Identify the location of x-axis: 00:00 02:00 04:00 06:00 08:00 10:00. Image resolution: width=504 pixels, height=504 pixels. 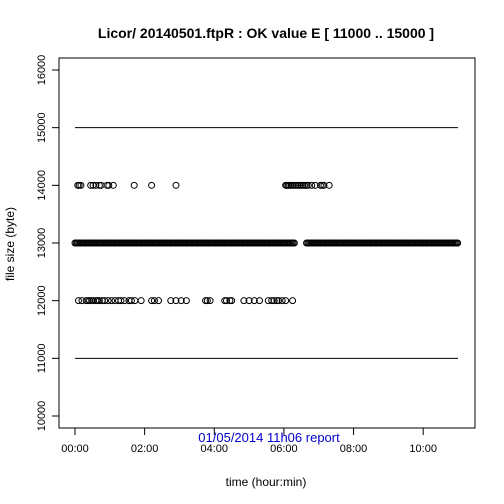
(249, 441).